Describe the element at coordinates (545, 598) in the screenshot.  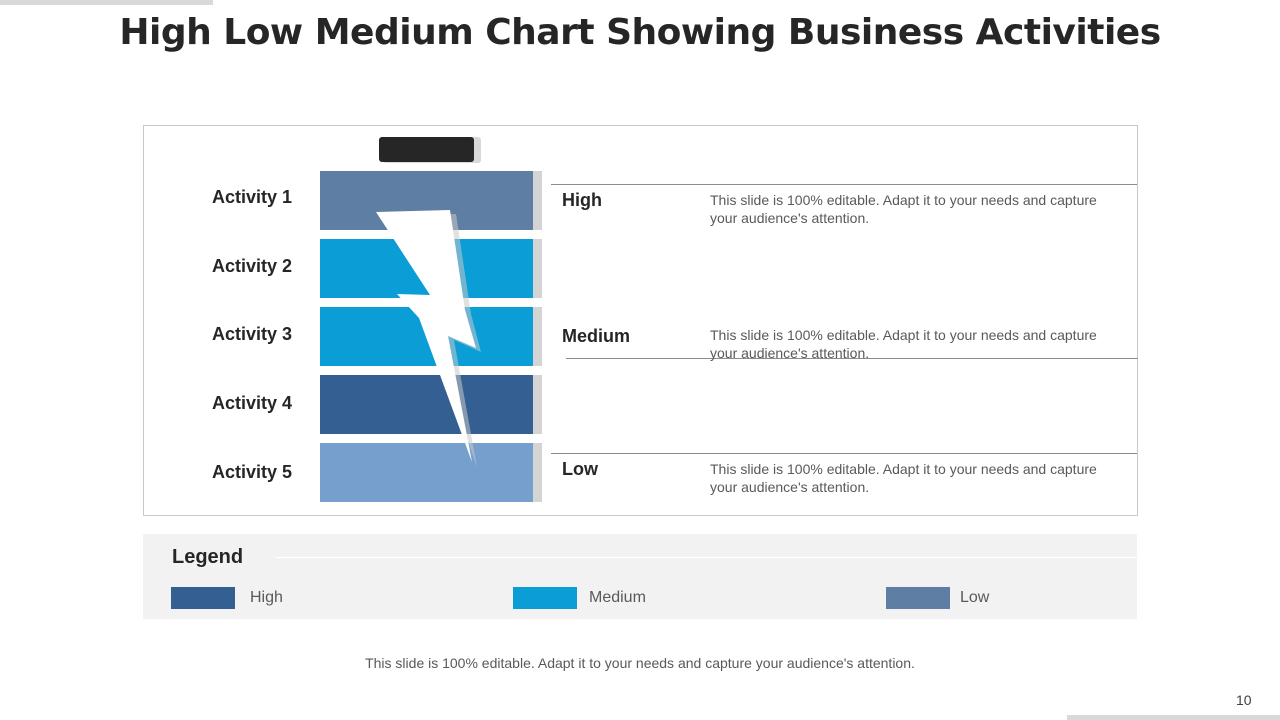
I see `legend-swatch-medium` at that location.